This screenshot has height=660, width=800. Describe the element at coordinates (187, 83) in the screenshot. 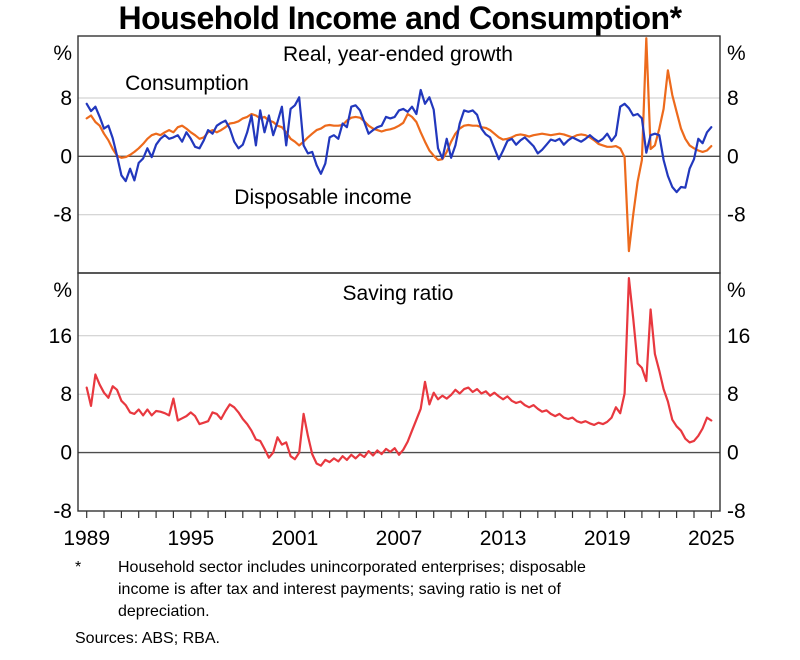

I see `series-label-consumption: Consumption` at that location.